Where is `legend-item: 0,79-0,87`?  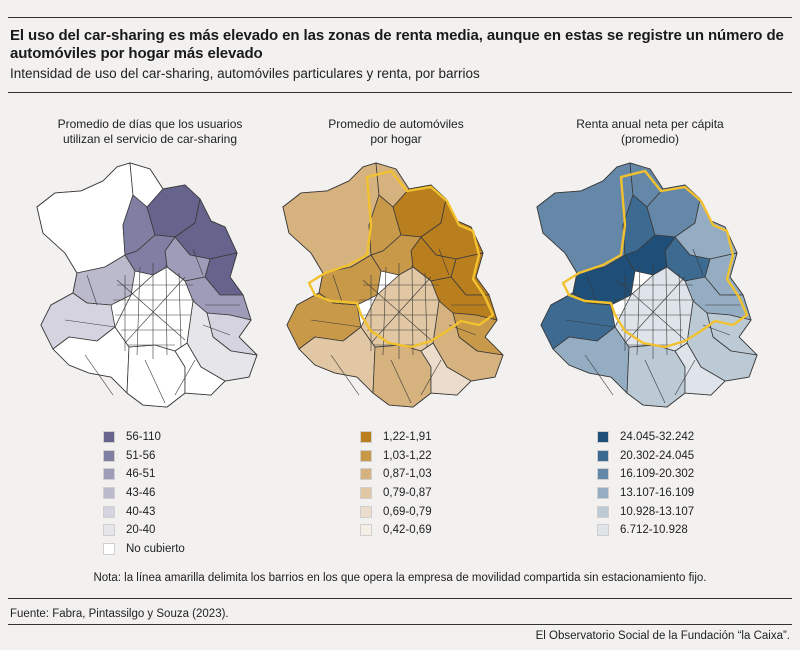
legend-item: 0,79-0,87 is located at coordinates (396, 493).